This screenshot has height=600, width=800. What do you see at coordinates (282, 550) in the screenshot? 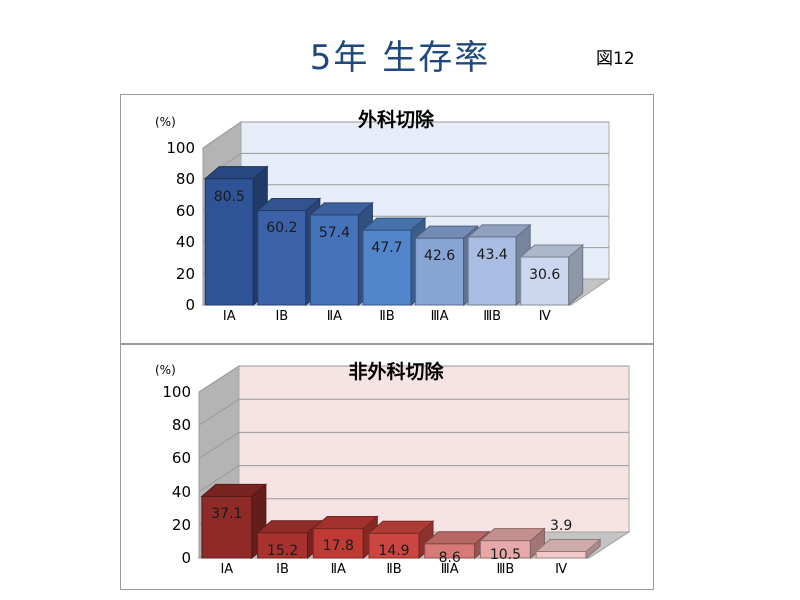
I see `data-label: 15.2` at bounding box center [282, 550].